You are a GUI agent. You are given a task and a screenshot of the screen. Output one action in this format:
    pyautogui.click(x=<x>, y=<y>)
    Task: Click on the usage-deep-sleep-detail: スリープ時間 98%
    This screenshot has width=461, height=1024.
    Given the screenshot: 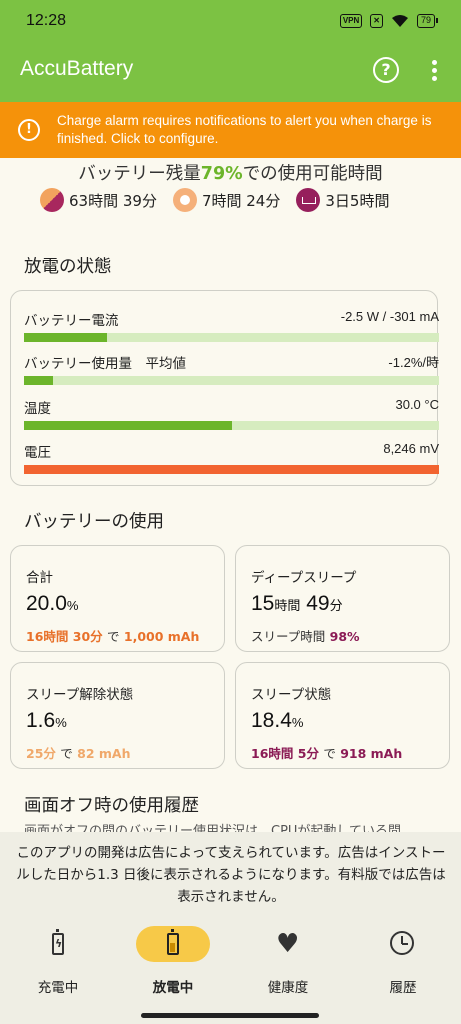 What is the action you would take?
    pyautogui.click(x=305, y=635)
    